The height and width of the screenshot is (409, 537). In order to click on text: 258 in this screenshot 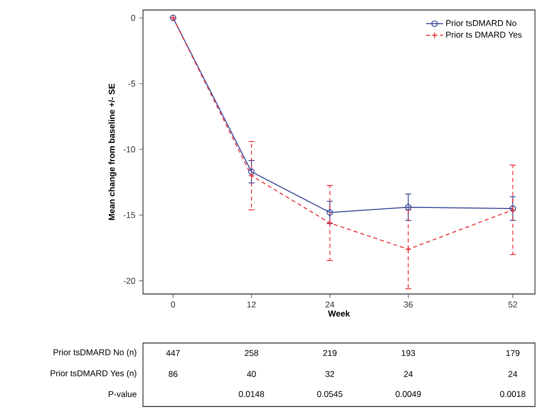, I will do `click(251, 353)`.